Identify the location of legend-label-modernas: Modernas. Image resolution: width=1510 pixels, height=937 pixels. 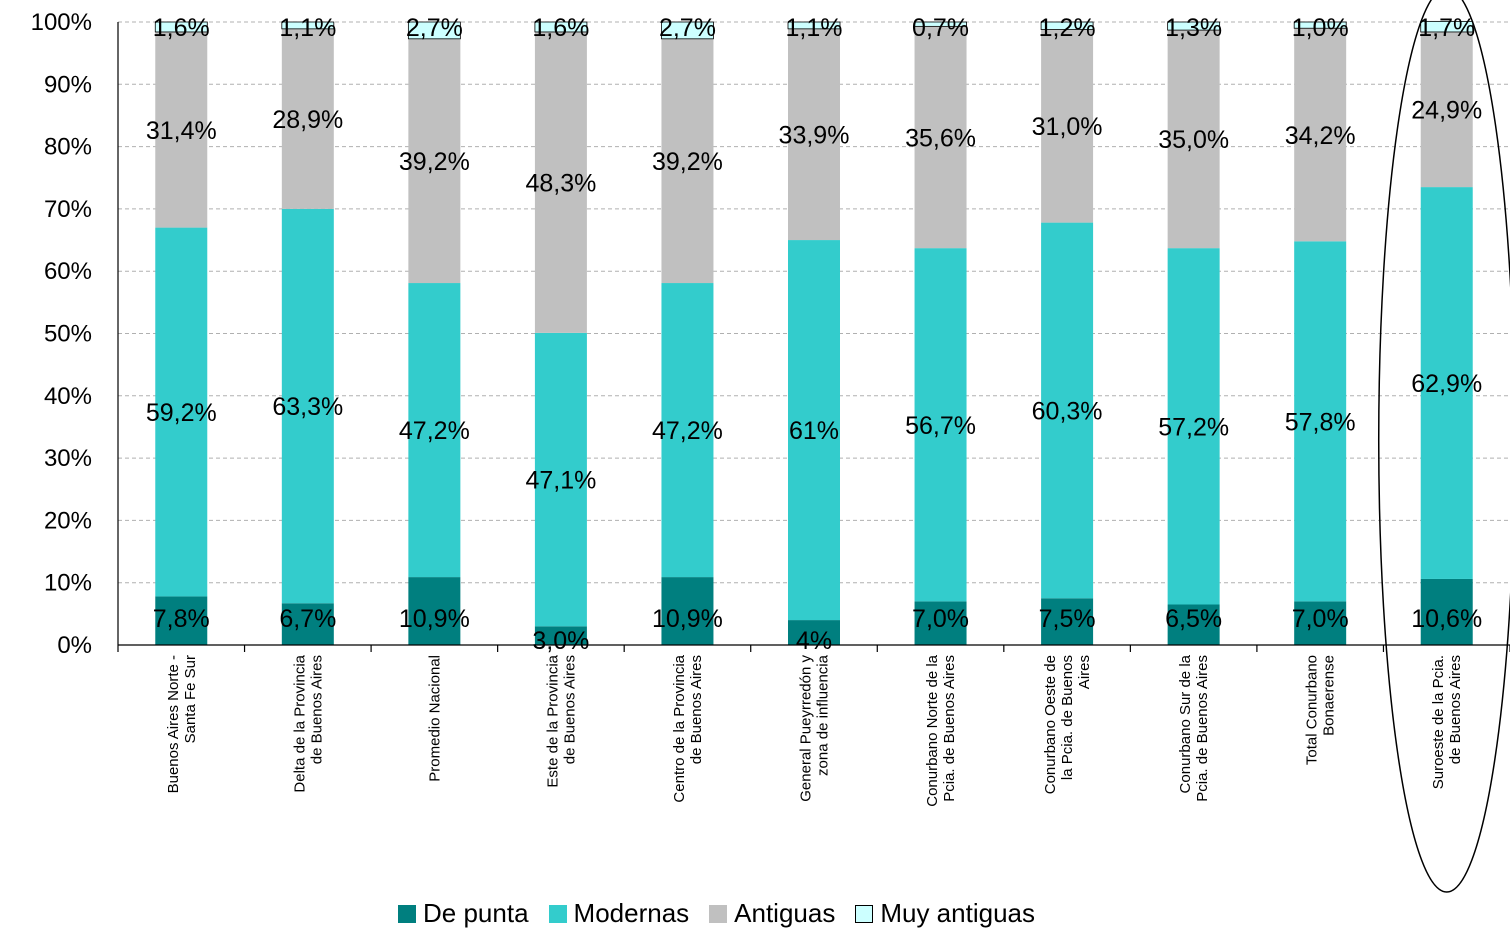
(631, 913).